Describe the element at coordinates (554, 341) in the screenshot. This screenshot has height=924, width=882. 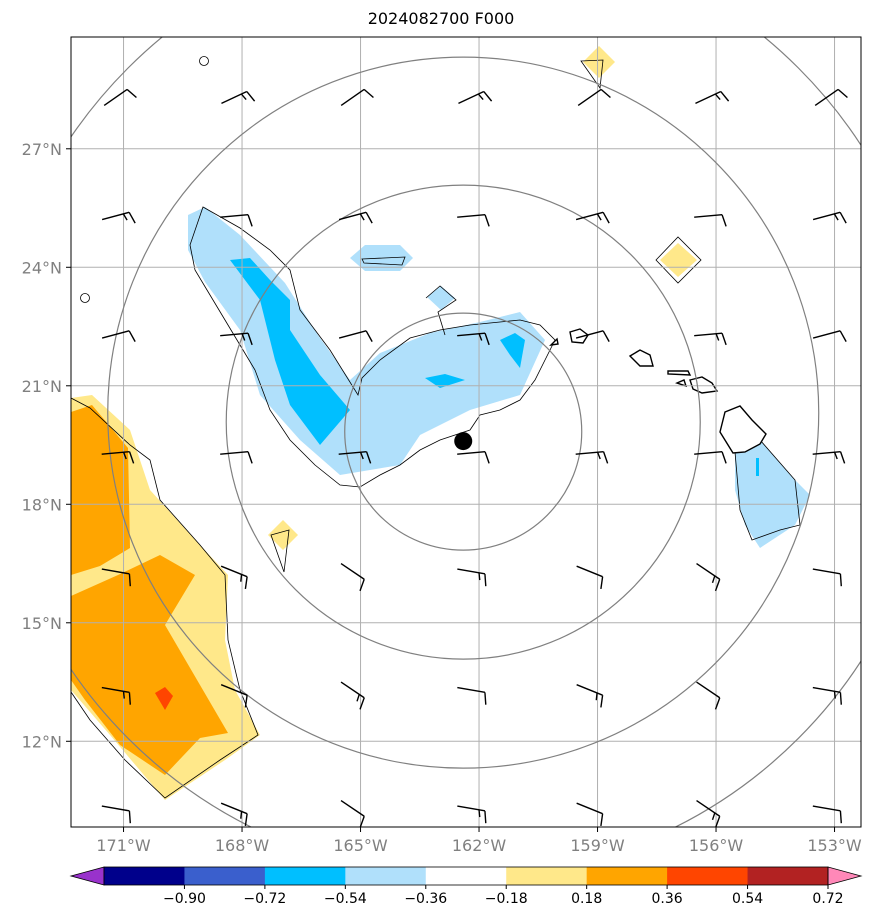
I see `island-small` at that location.